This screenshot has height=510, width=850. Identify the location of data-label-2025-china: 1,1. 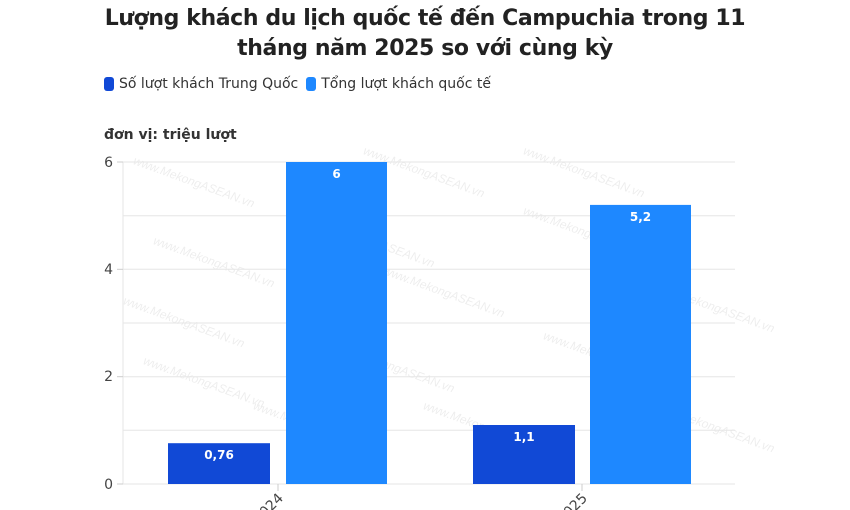
(523, 437).